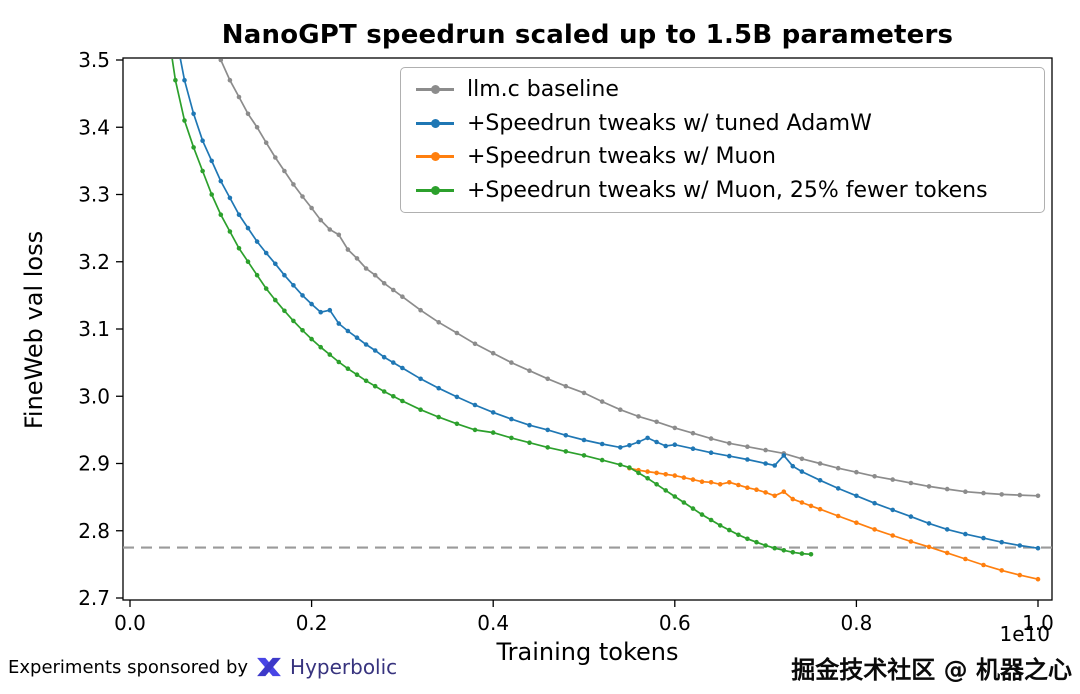  What do you see at coordinates (94, 598) in the screenshot?
I see `y-tick-label: 2.7` at bounding box center [94, 598].